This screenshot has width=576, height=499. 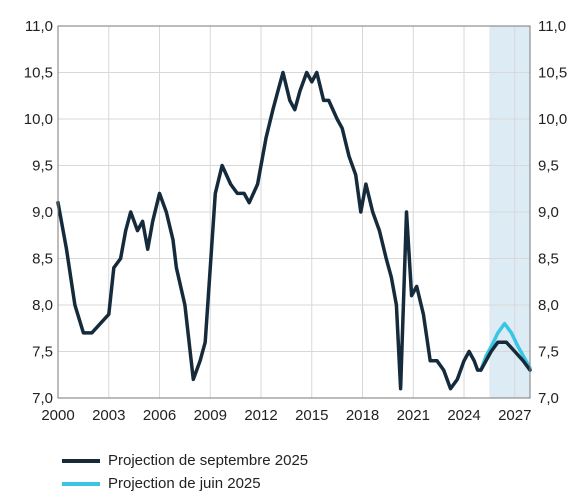 What do you see at coordinates (311, 415) in the screenshot?
I see `x-tick-label: 2015` at bounding box center [311, 415].